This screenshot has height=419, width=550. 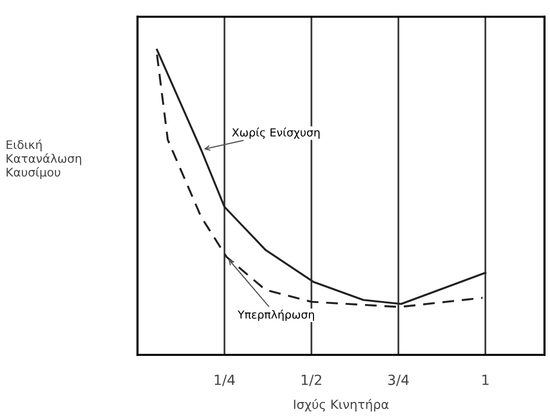 What do you see at coordinates (312, 380) in the screenshot?
I see `x-tick-label: 1/2` at bounding box center [312, 380].